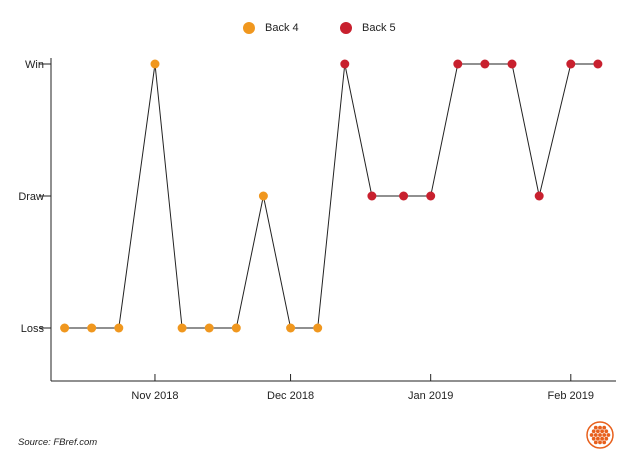  Describe the element at coordinates (290, 396) in the screenshot. I see `x-tick-label-1: Dec 2018` at that location.